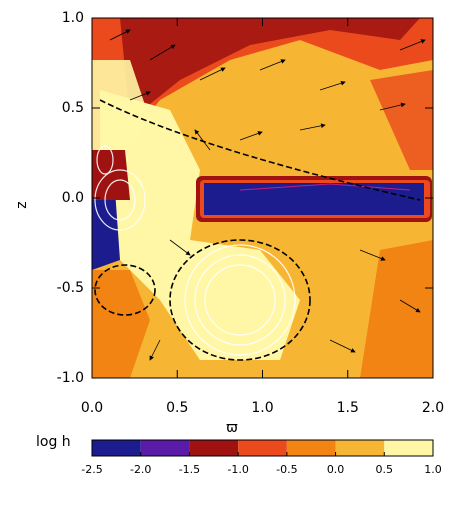 This screenshot has width=463, height=508. I want to click on colorbar-tick-label: 0.5, so click(385, 469).